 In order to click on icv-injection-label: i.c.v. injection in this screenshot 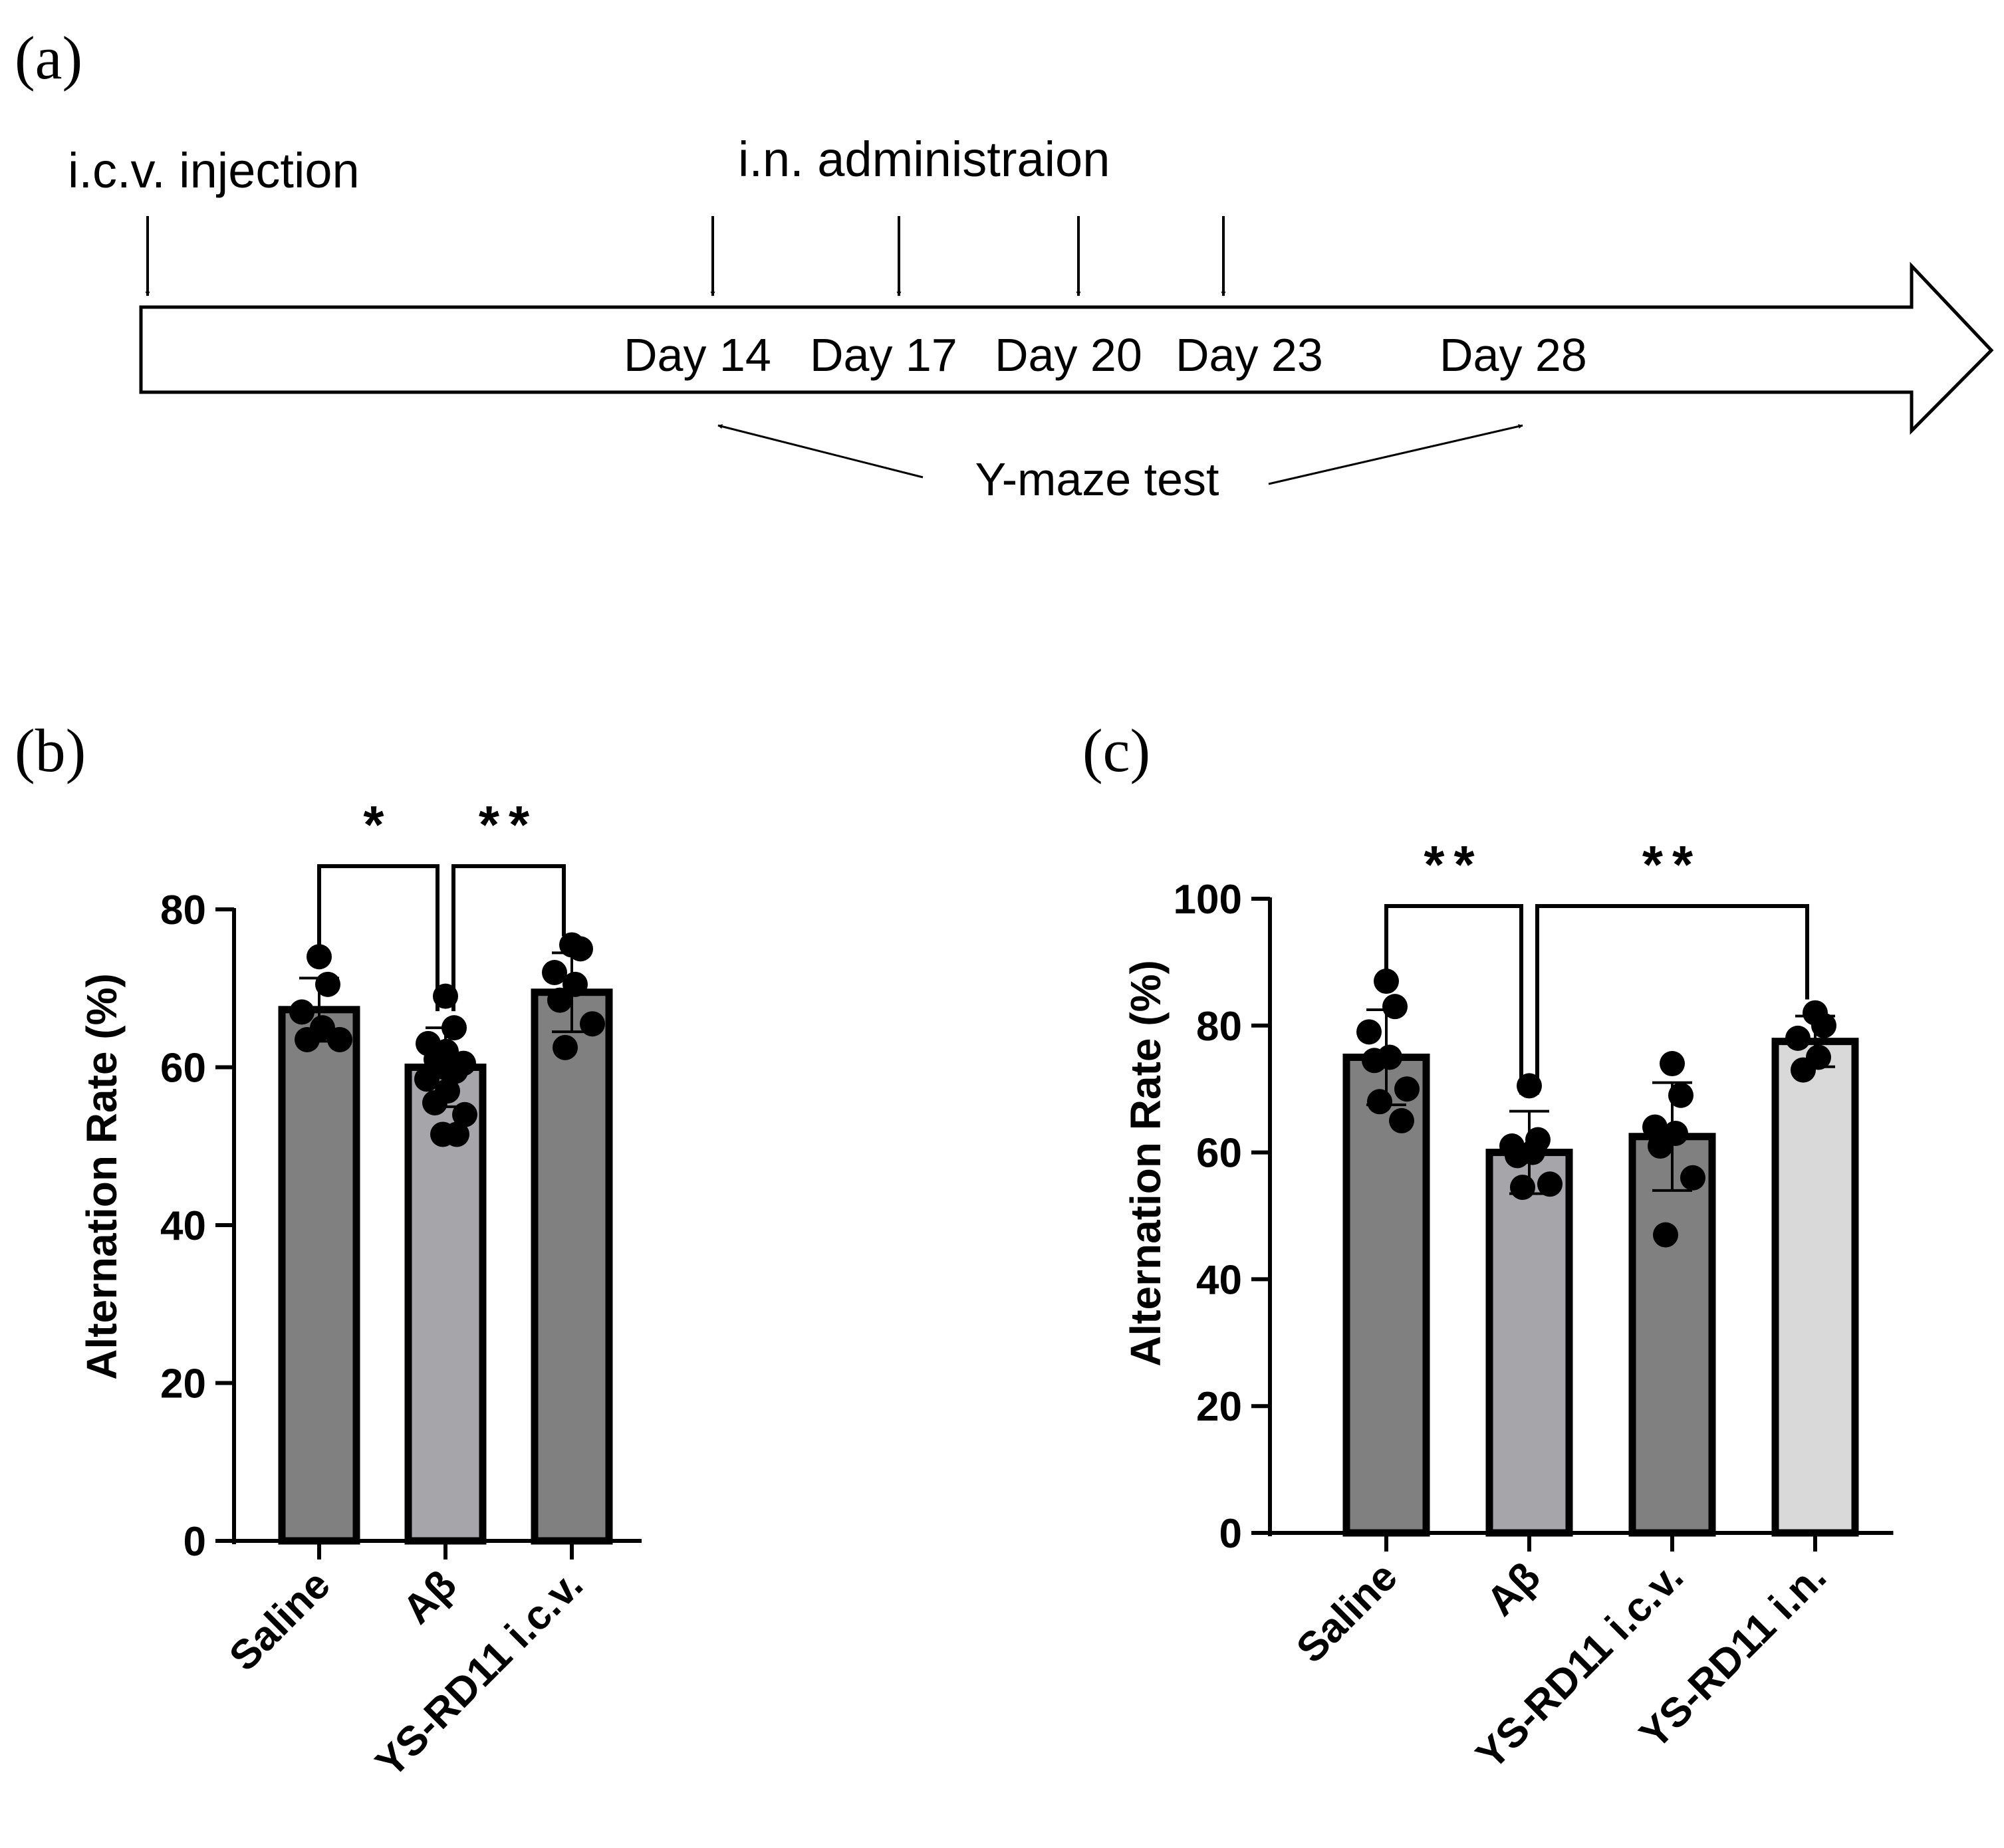, I will do `click(214, 170)`.